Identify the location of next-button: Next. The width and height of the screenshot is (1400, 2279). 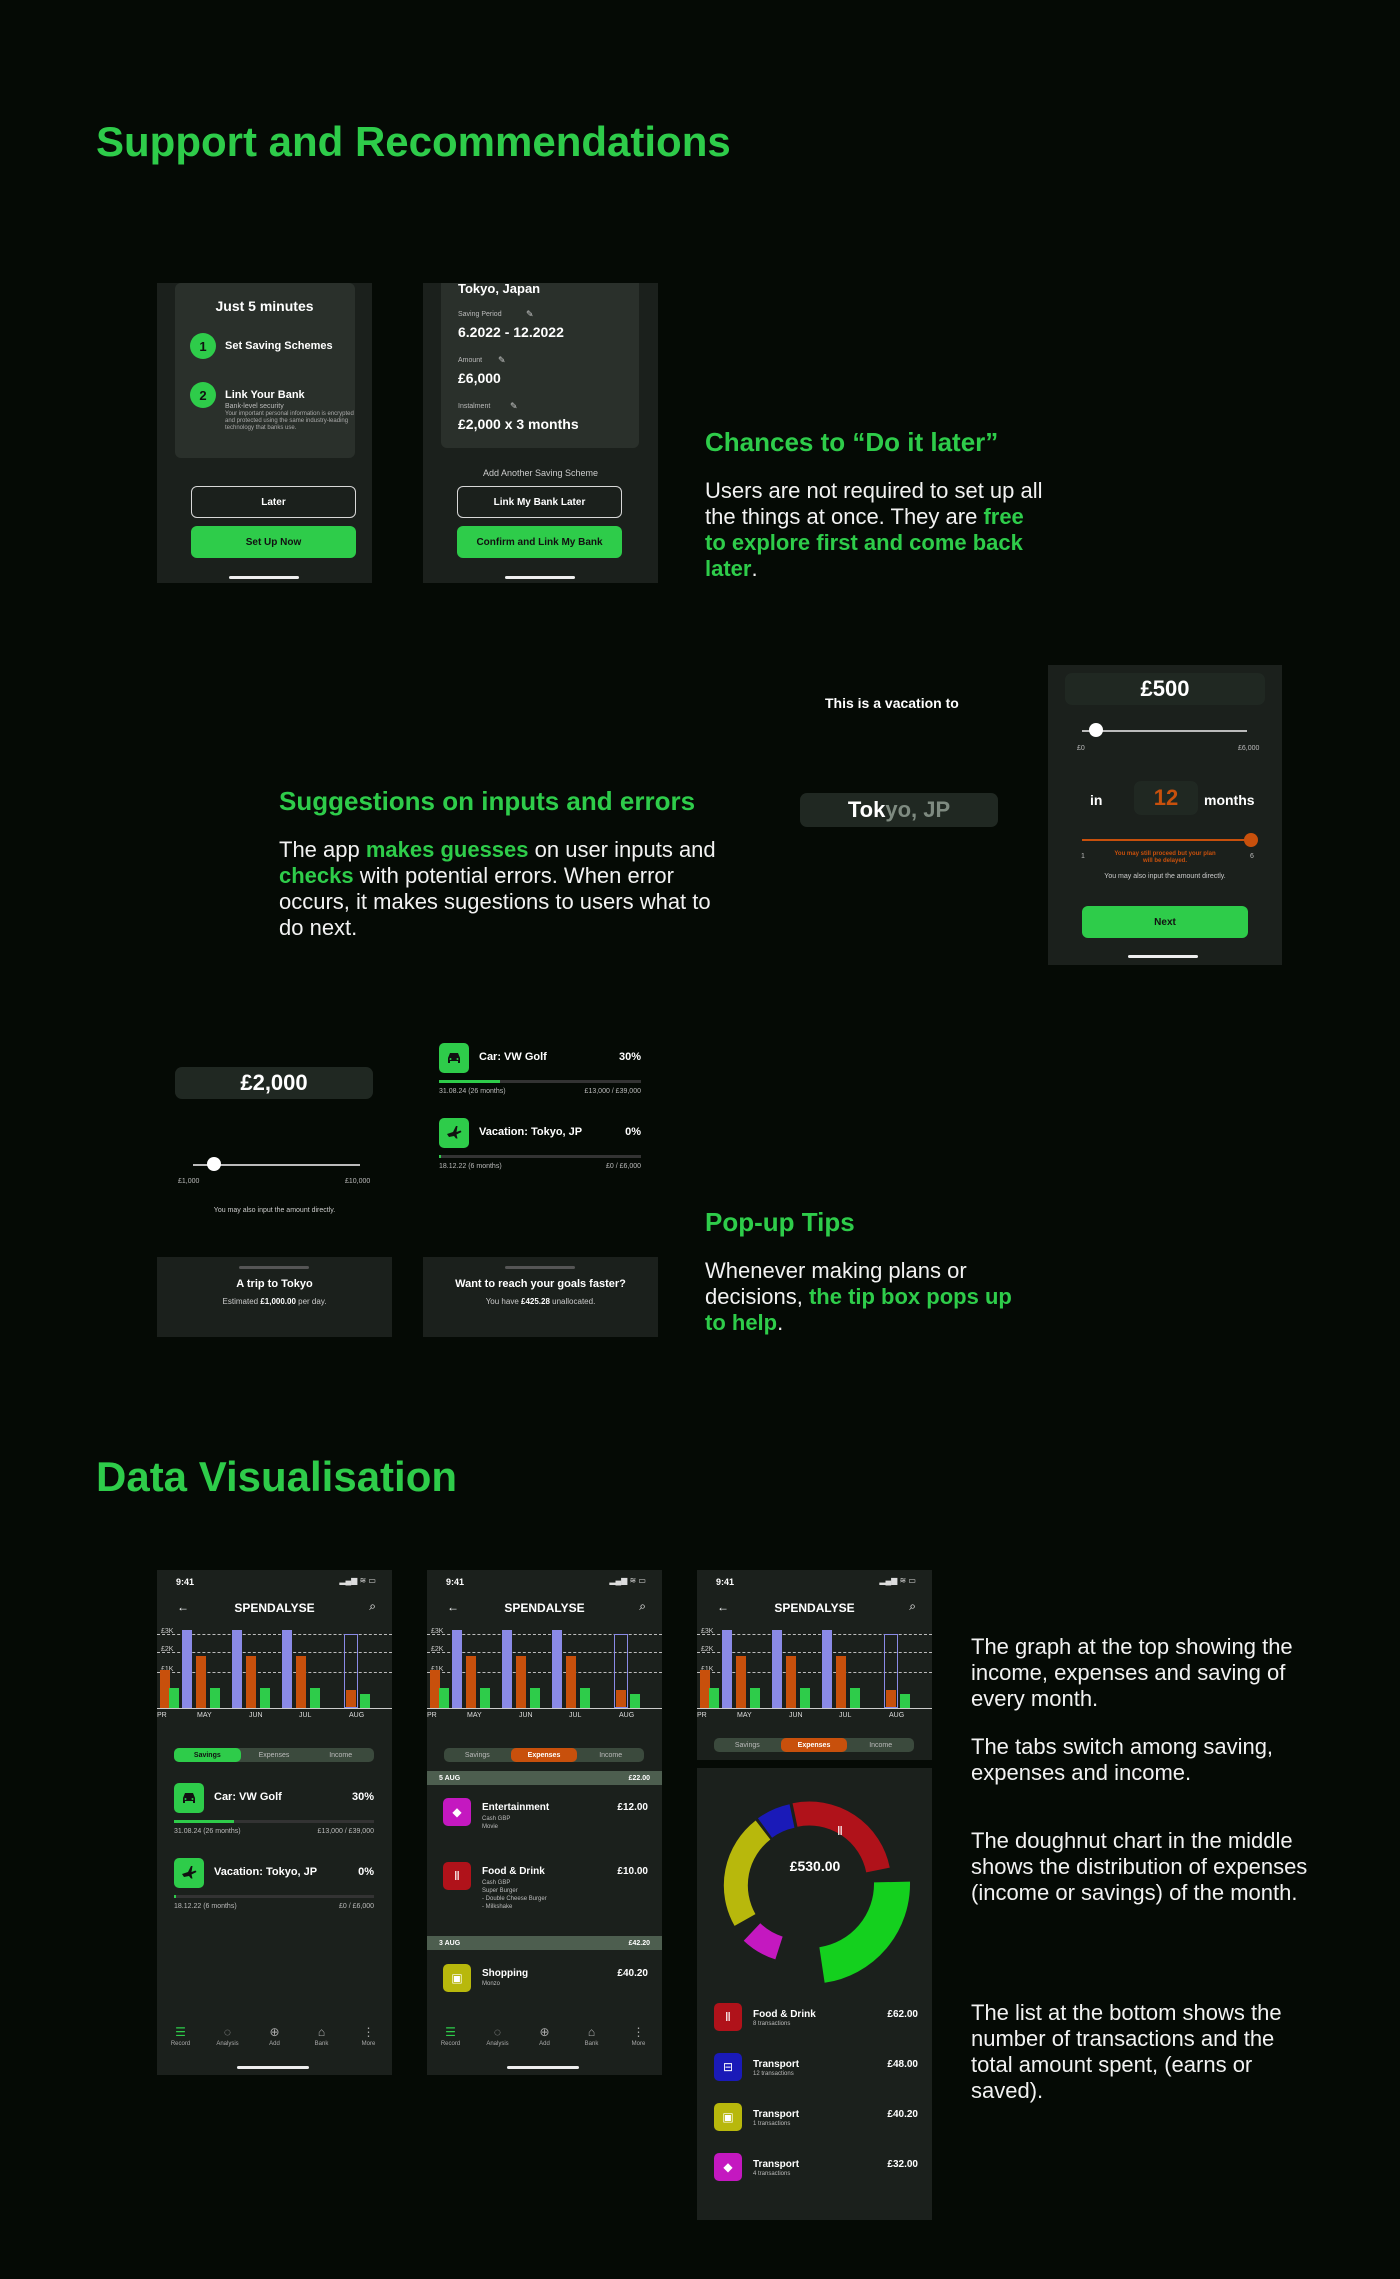
(1165, 922).